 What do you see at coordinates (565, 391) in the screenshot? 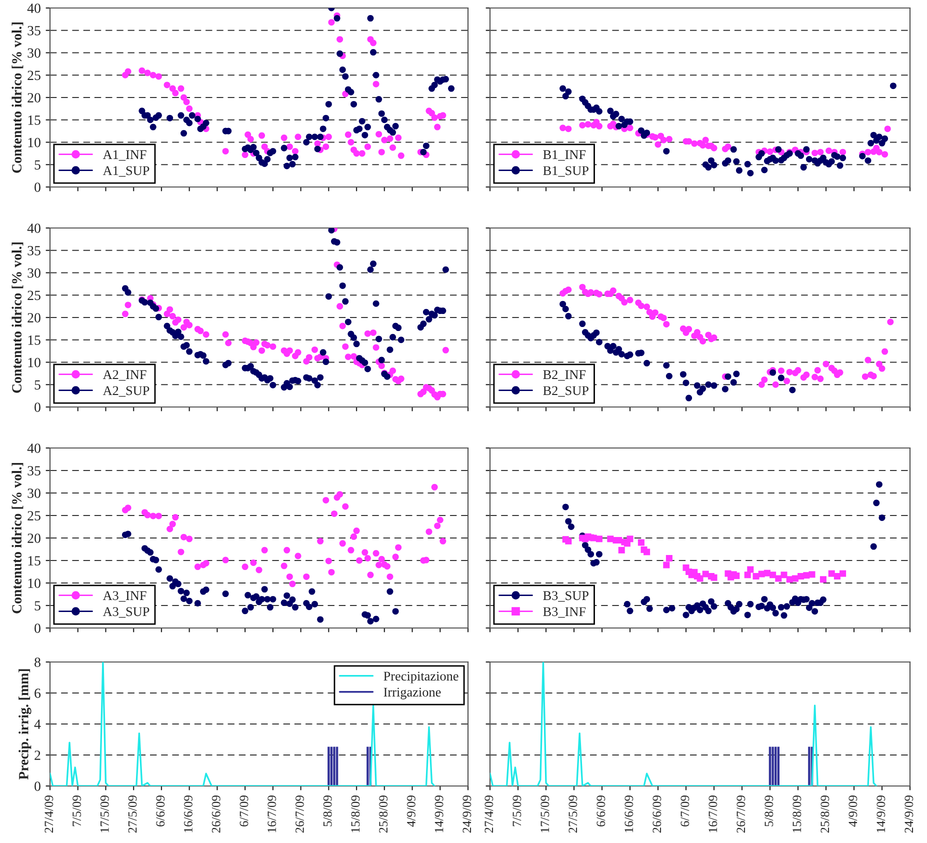
I see `legend-label: B2_SUP` at bounding box center [565, 391].